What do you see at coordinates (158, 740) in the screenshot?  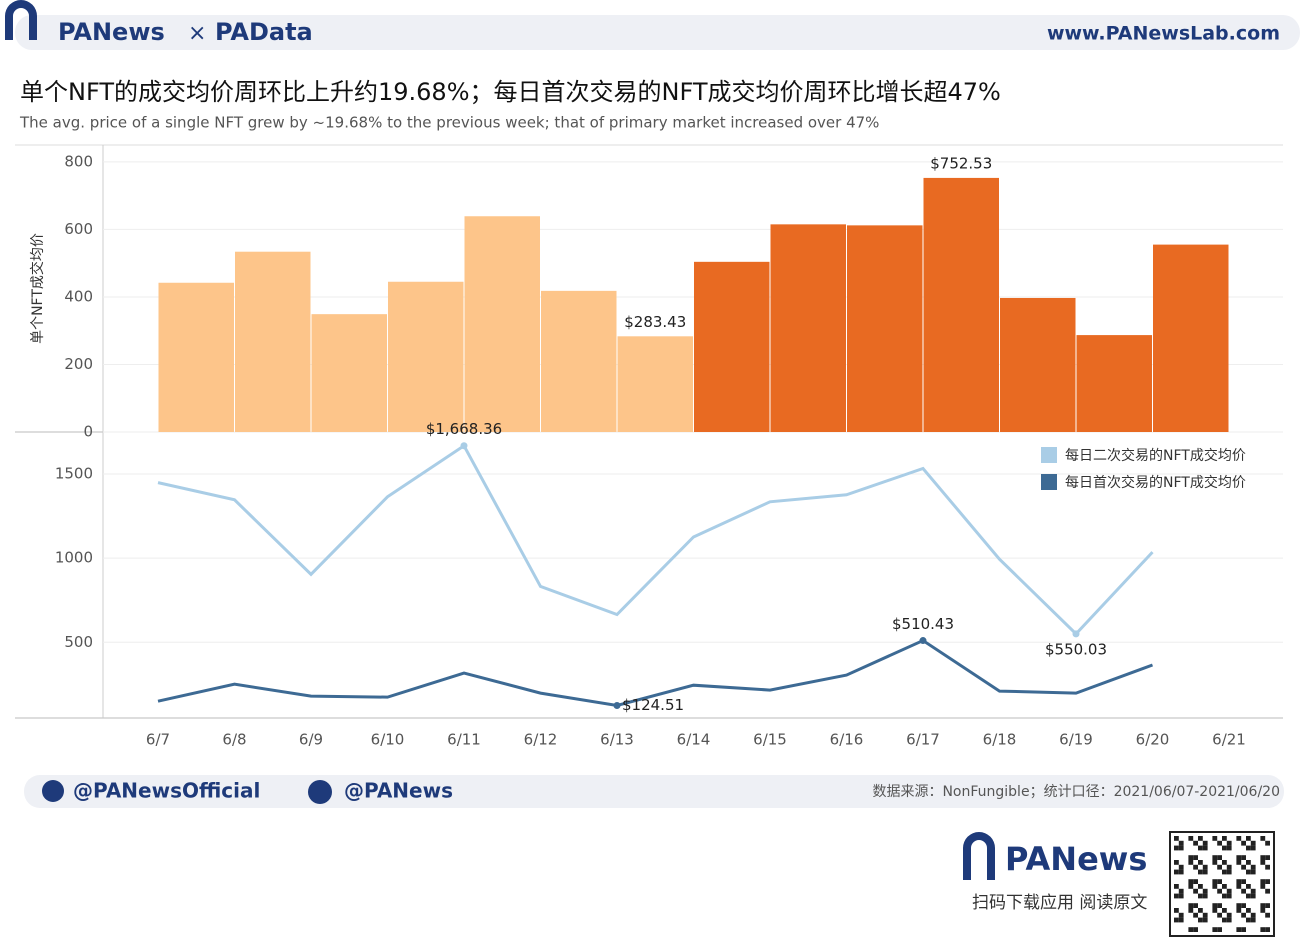 I see `x-tick-label: 6/7` at bounding box center [158, 740].